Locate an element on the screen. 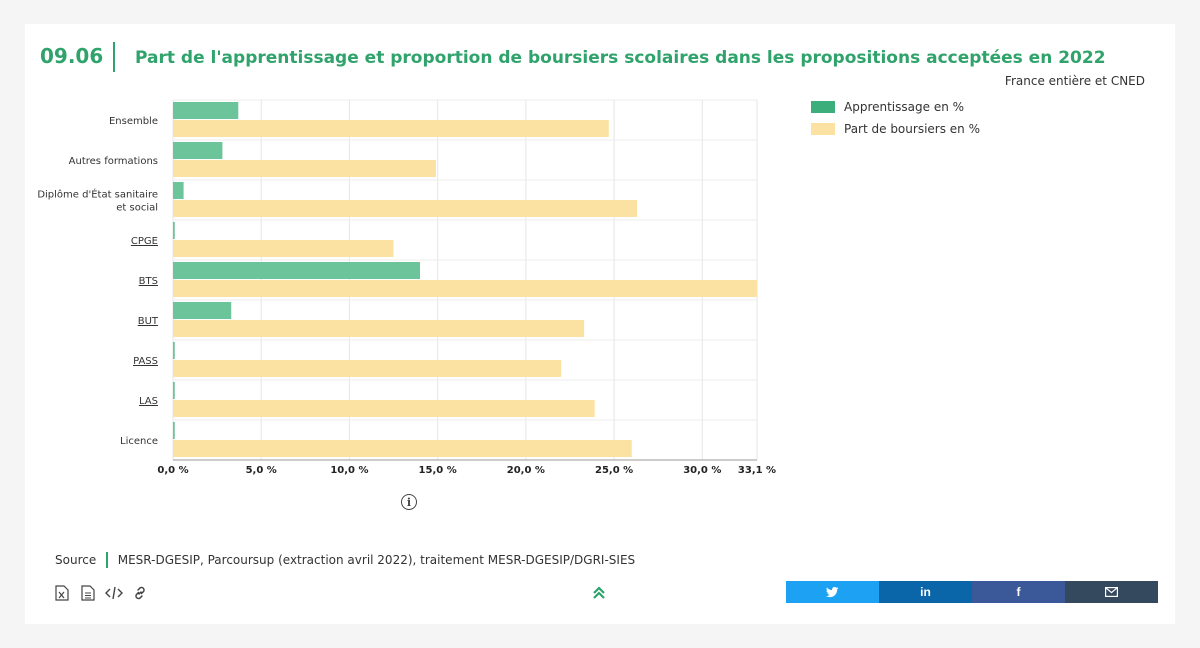  category-label: et social is located at coordinates (137, 208).